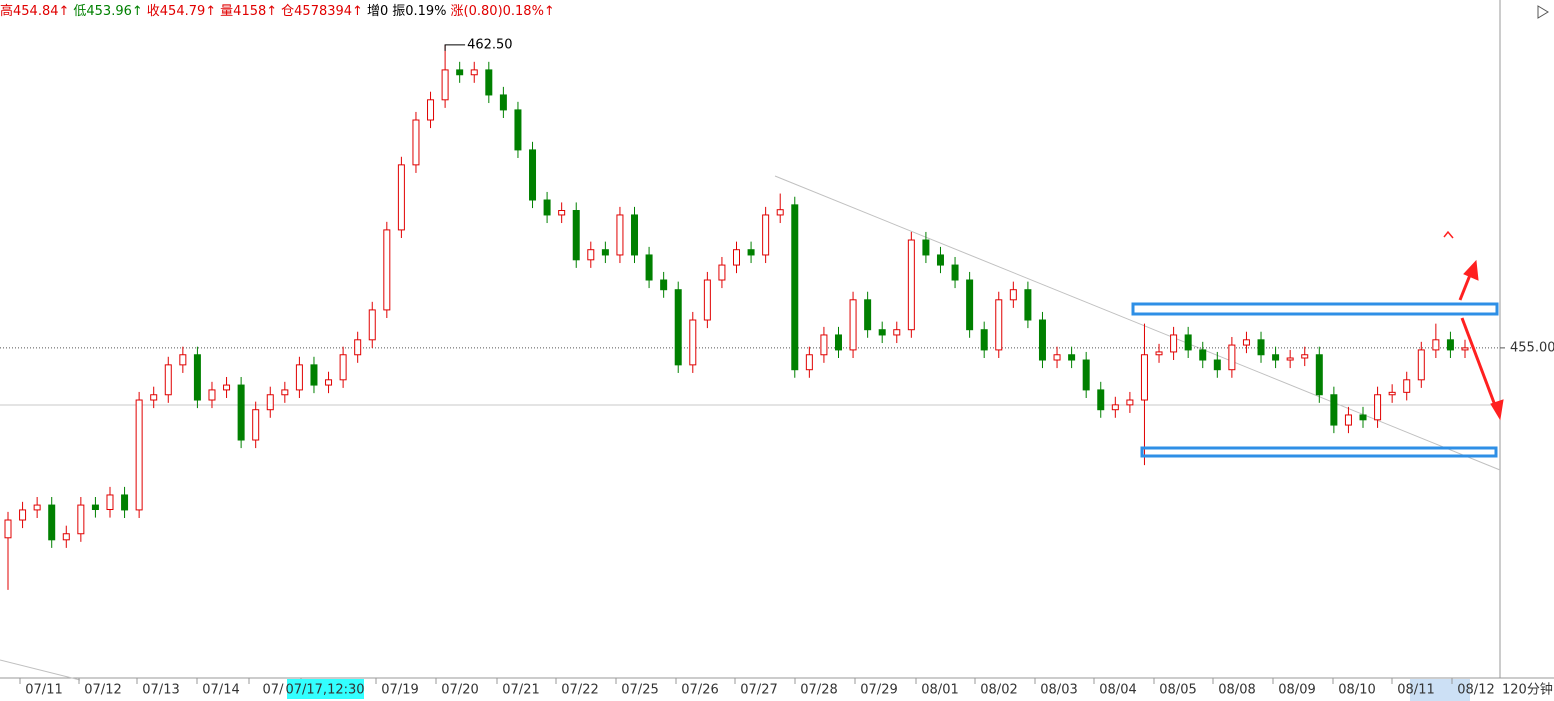 This screenshot has width=1554, height=701. Describe the element at coordinates (419, 11) in the screenshot. I see `header-item: 振0.19%` at that location.